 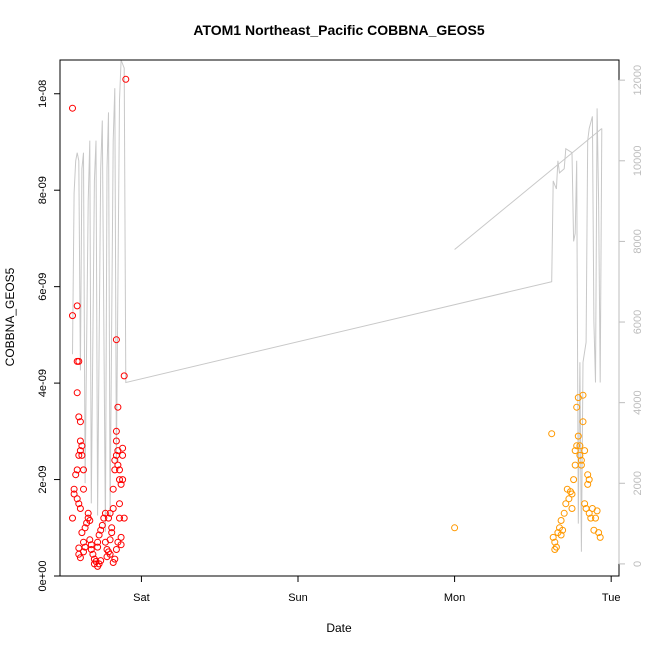 I want to click on x-tick-label: Tue, so click(x=611, y=598).